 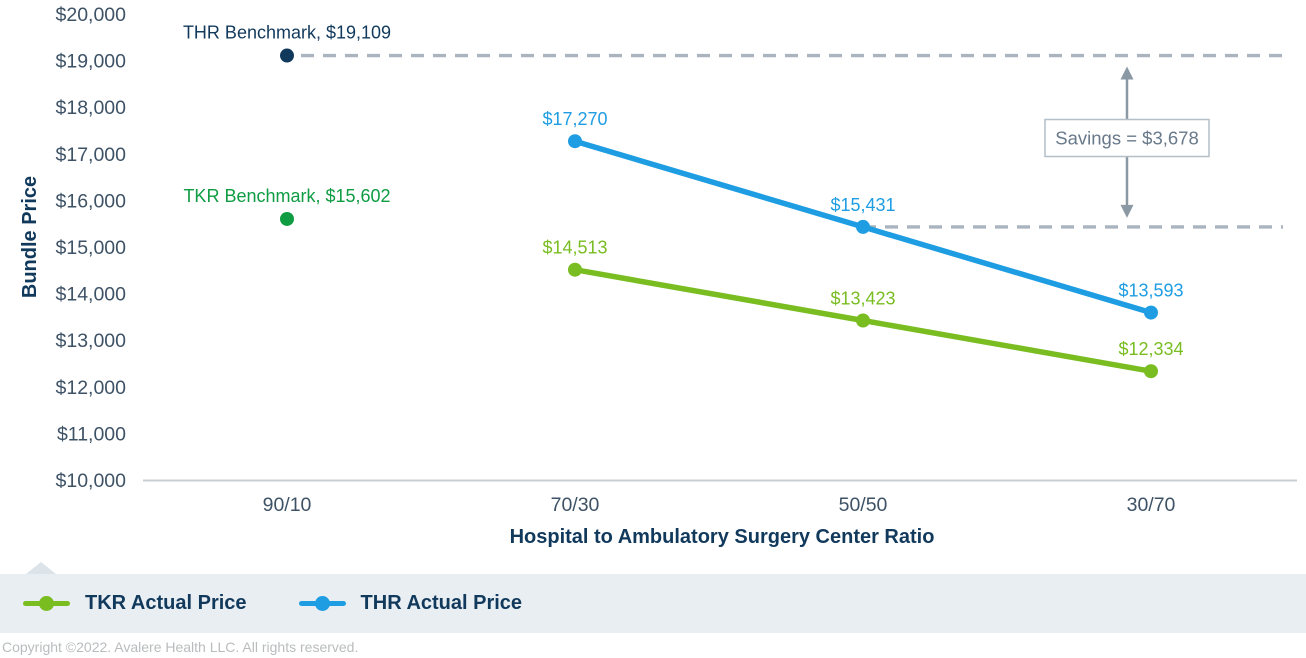 I want to click on y-axis-tick-label: $18,000, so click(x=91, y=108).